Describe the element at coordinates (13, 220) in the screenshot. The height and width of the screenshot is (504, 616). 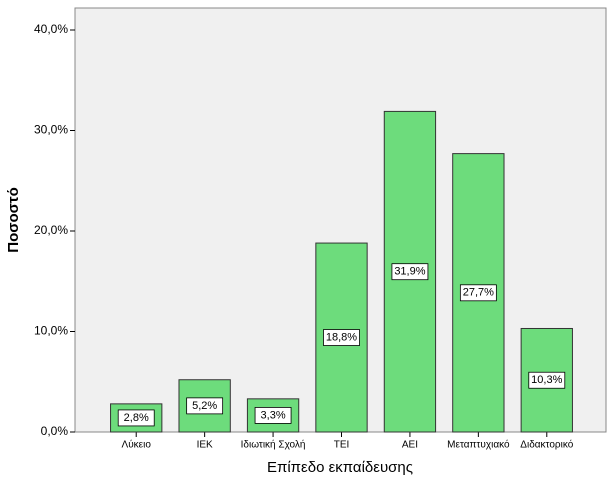
I see `y-axis-title: Ποσοστό` at that location.